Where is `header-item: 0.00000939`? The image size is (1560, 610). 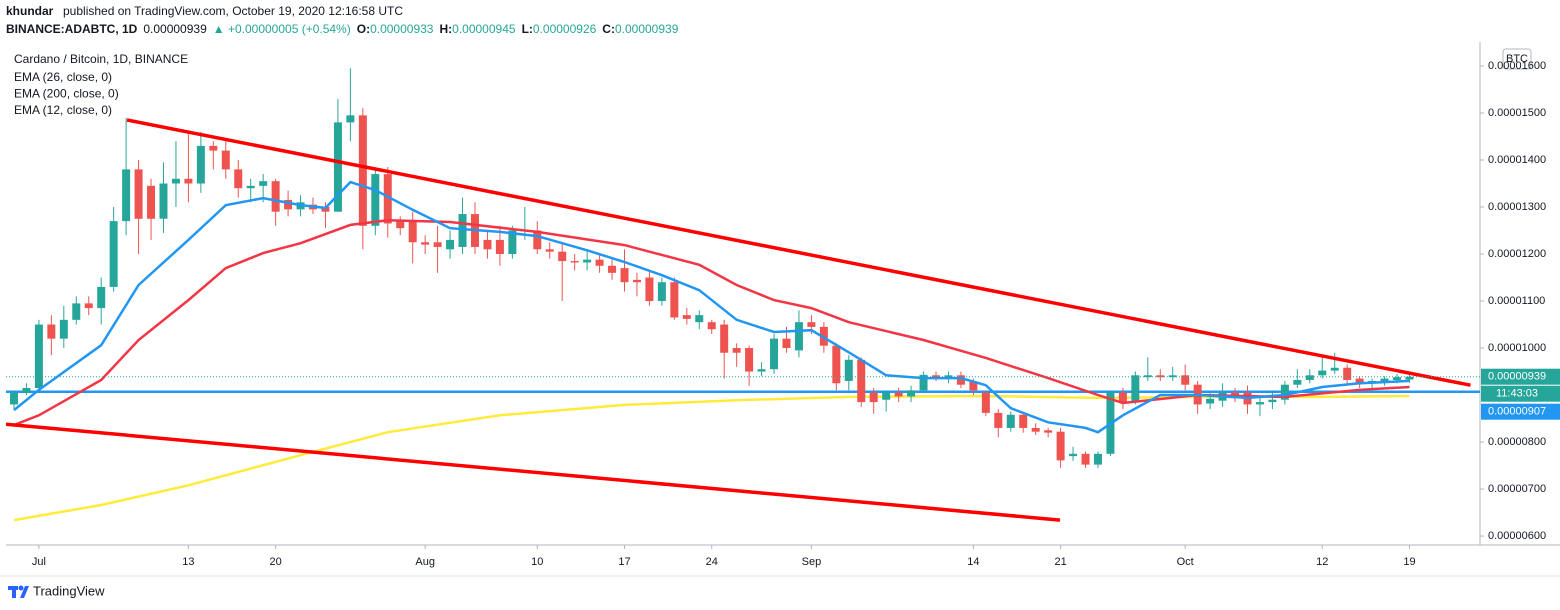 header-item: 0.00000939 is located at coordinates (647, 29).